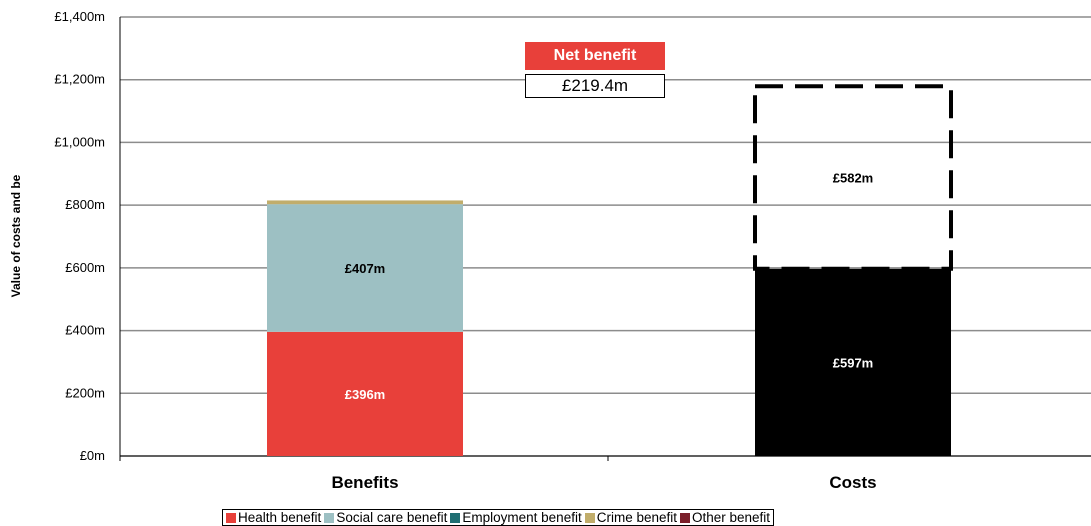 The width and height of the screenshot is (1091, 526). I want to click on legend-swatch-employment, so click(455, 517).